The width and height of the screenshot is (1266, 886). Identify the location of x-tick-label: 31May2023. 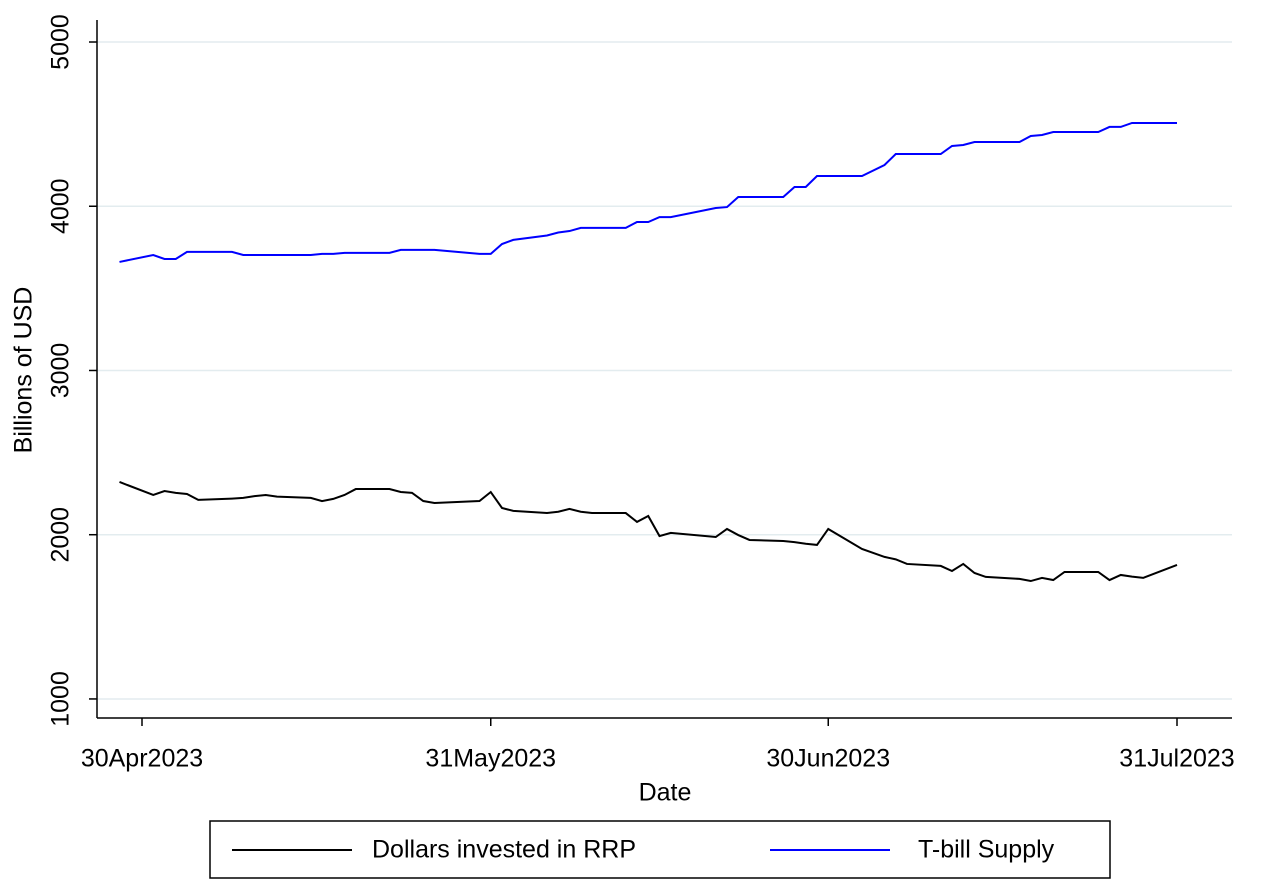
(490, 759).